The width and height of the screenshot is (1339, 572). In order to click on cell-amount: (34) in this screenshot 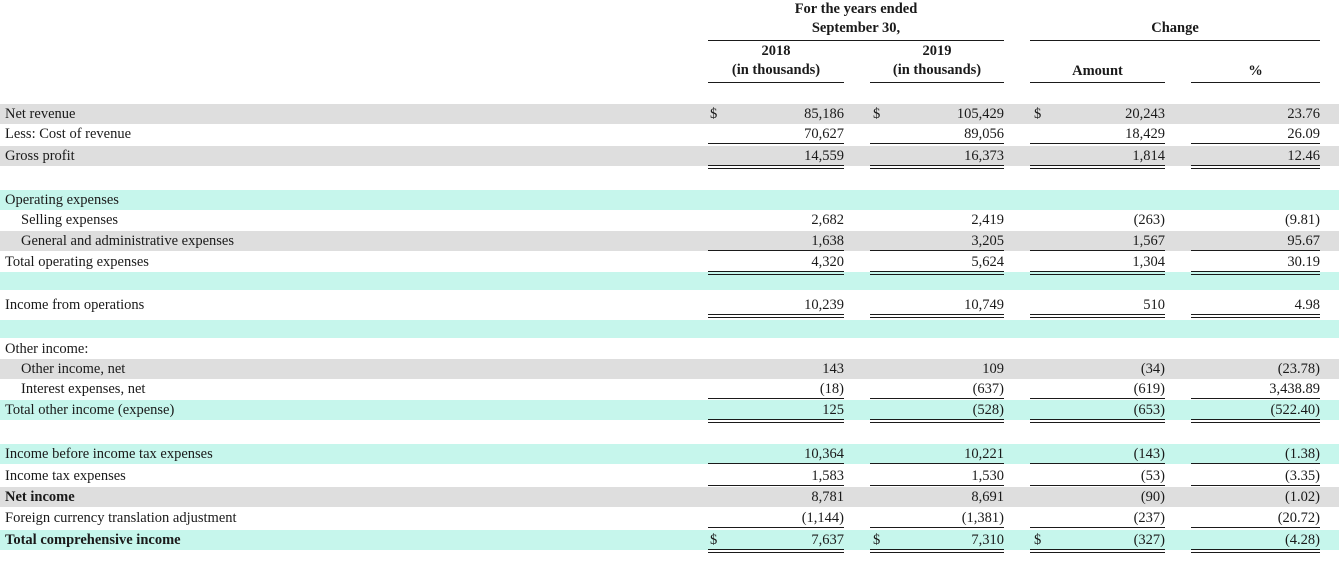, I will do `click(1152, 369)`.